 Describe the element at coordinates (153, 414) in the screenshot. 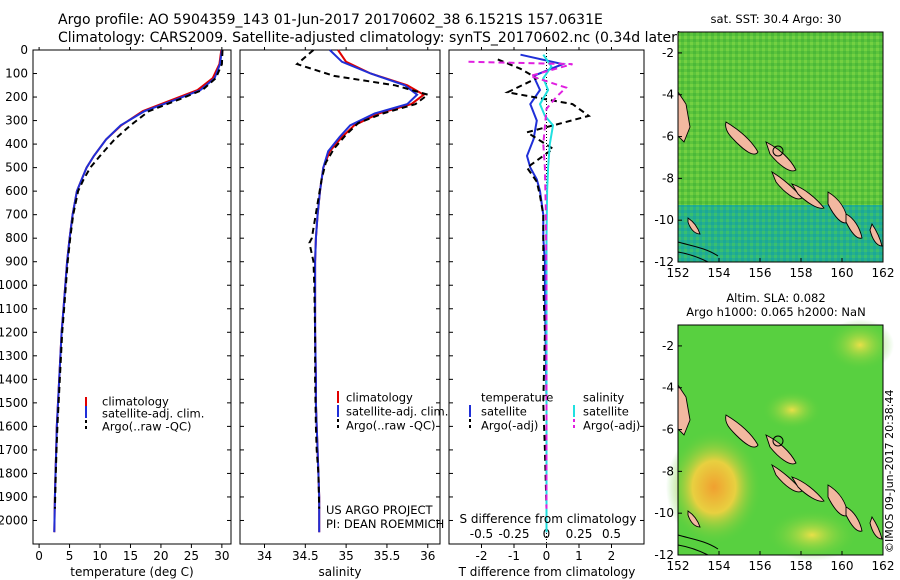

I see `temperature-legend-satellite: satellite-adj. clim.` at that location.